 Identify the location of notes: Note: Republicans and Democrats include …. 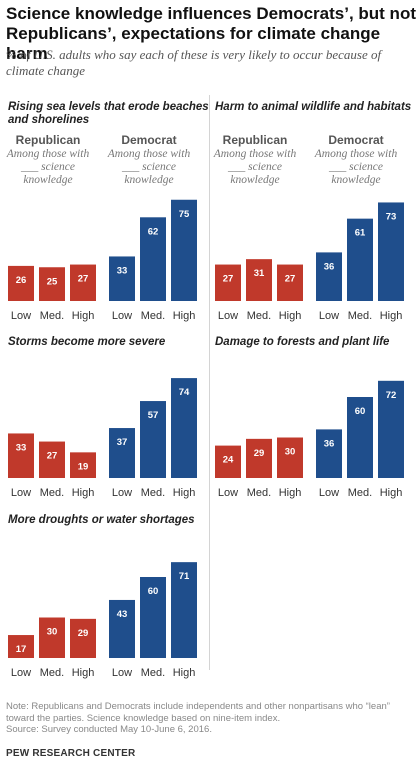
(210, 718).